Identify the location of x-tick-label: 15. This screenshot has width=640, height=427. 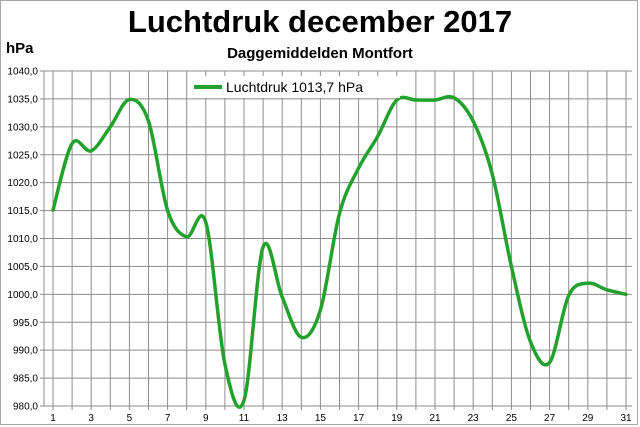
(321, 418).